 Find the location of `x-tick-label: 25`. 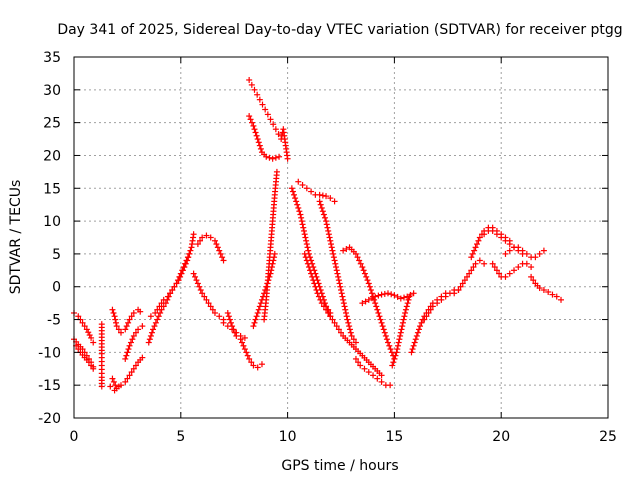

x-tick-label: 25 is located at coordinates (608, 437).